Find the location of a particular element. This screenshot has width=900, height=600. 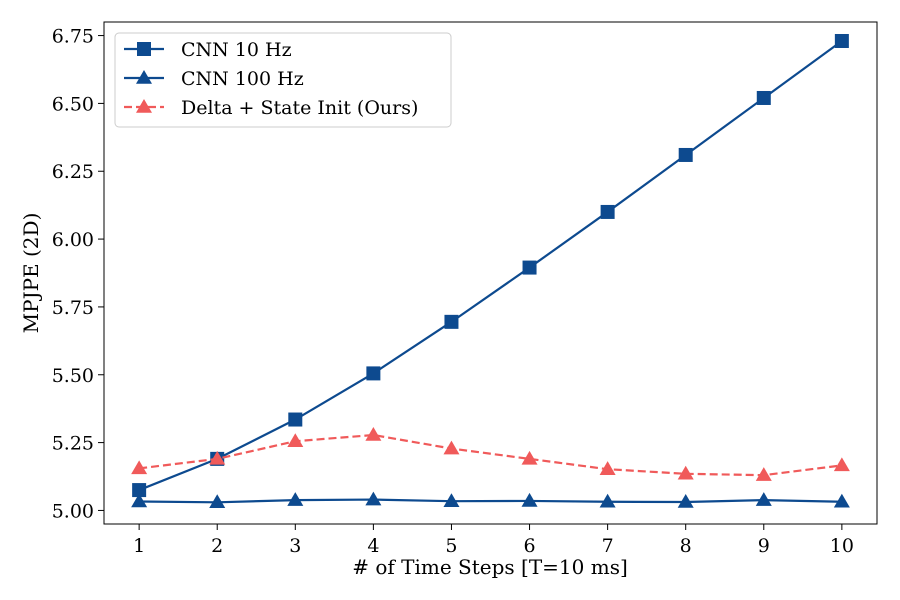

legend-label: CNN 10 Hz is located at coordinates (236, 50).